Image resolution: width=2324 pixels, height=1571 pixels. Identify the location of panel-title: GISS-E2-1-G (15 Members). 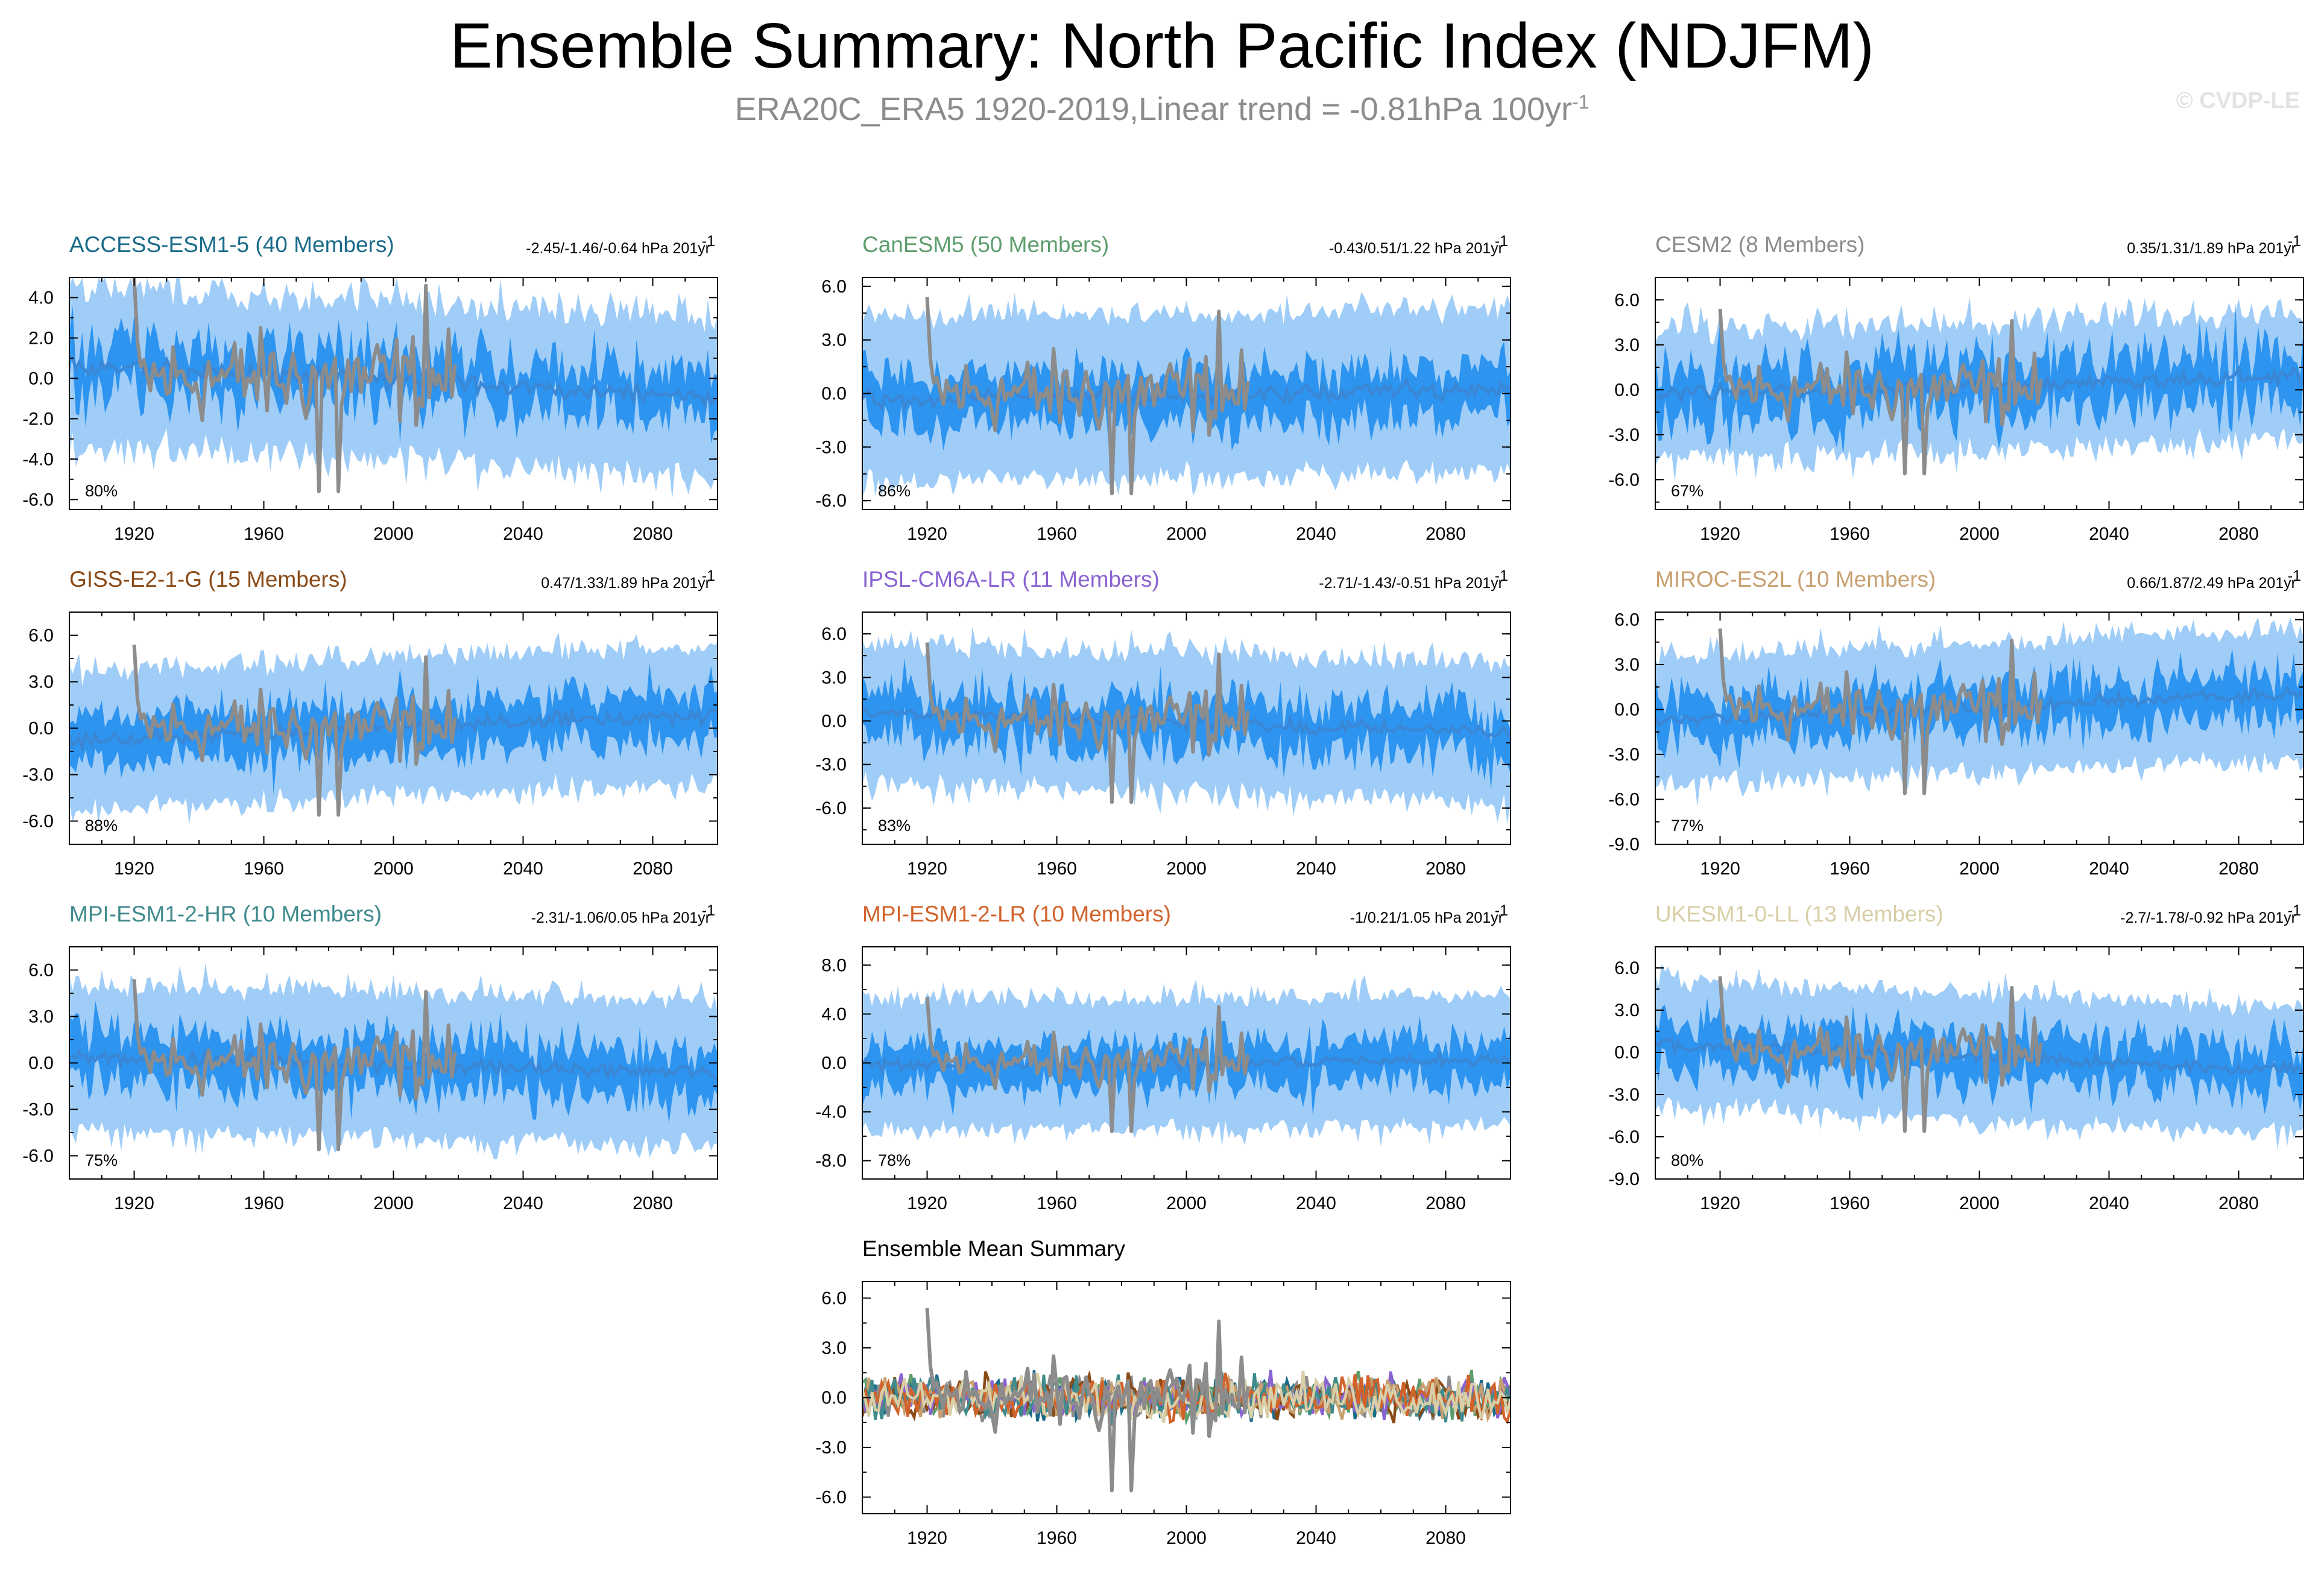
(208, 580).